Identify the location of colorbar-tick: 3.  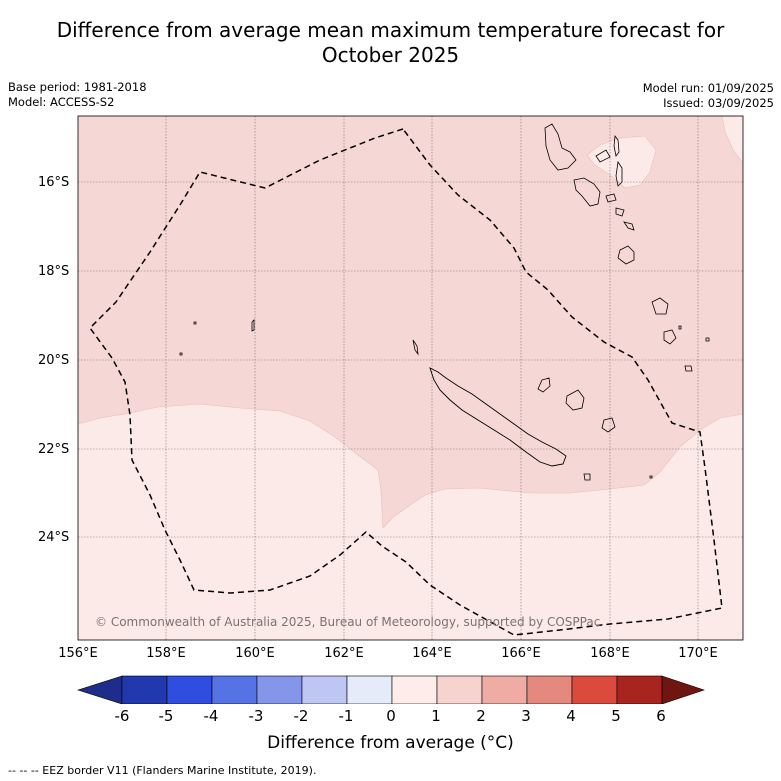
(526, 716).